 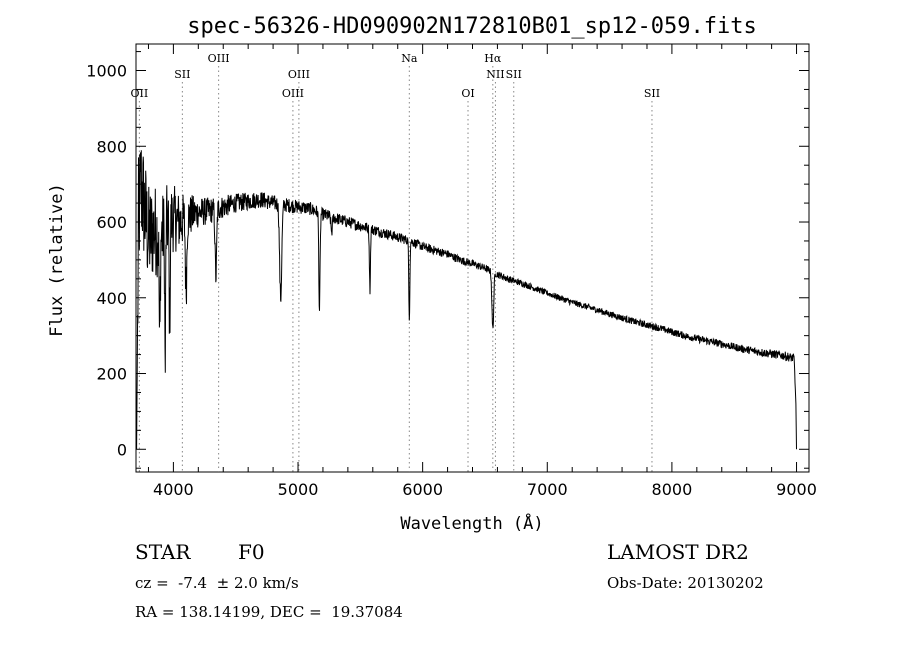 I want to click on survey-name: LAMOST DR2, so click(x=678, y=552).